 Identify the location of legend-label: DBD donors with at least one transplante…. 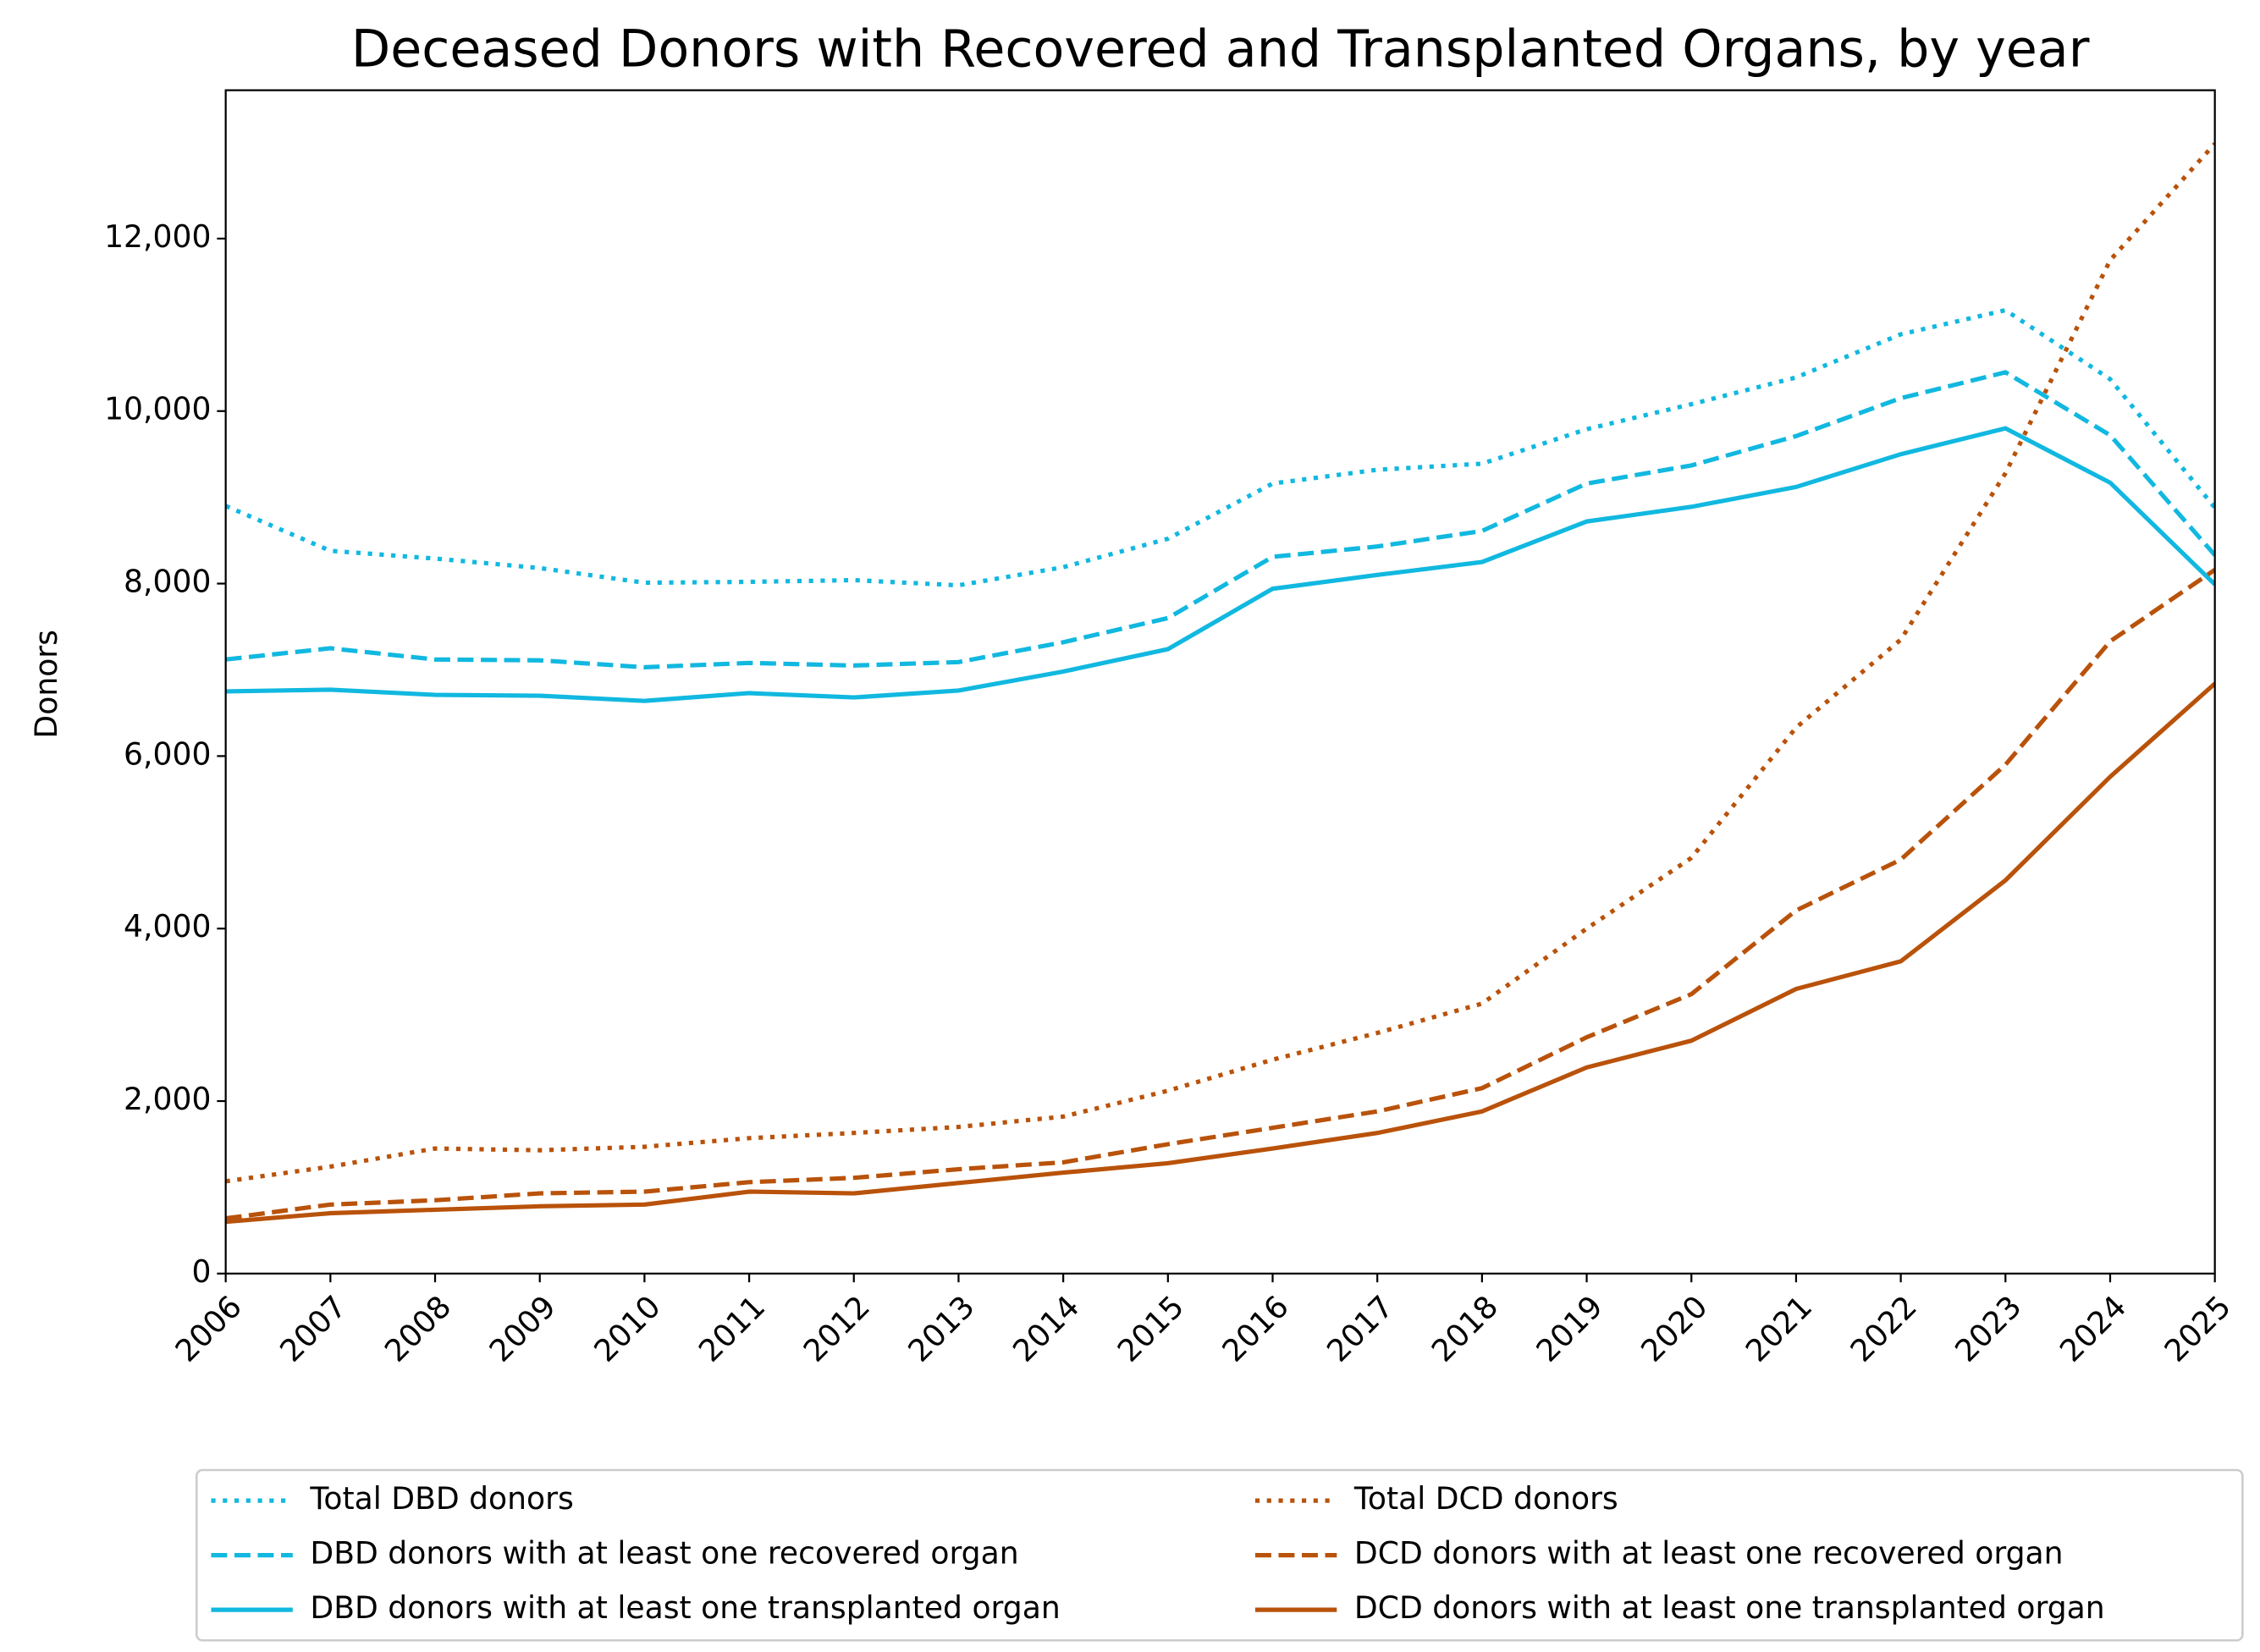
(685, 1607).